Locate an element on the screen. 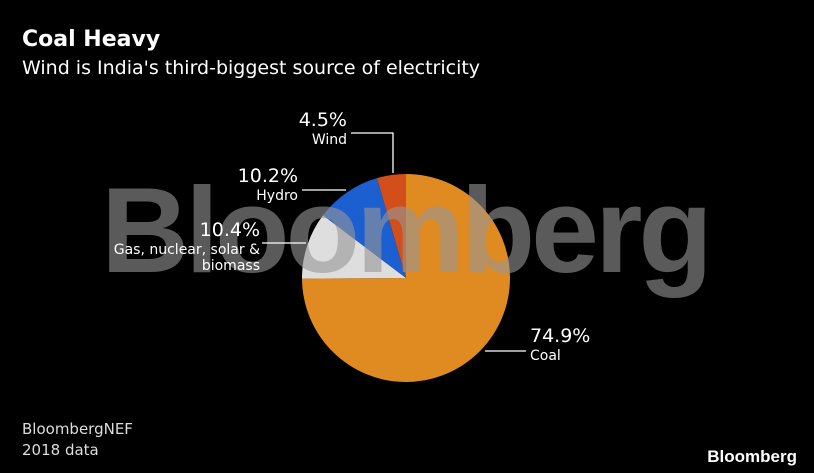  category-label: Gas, nuclear, solar & biomass is located at coordinates (186, 257).